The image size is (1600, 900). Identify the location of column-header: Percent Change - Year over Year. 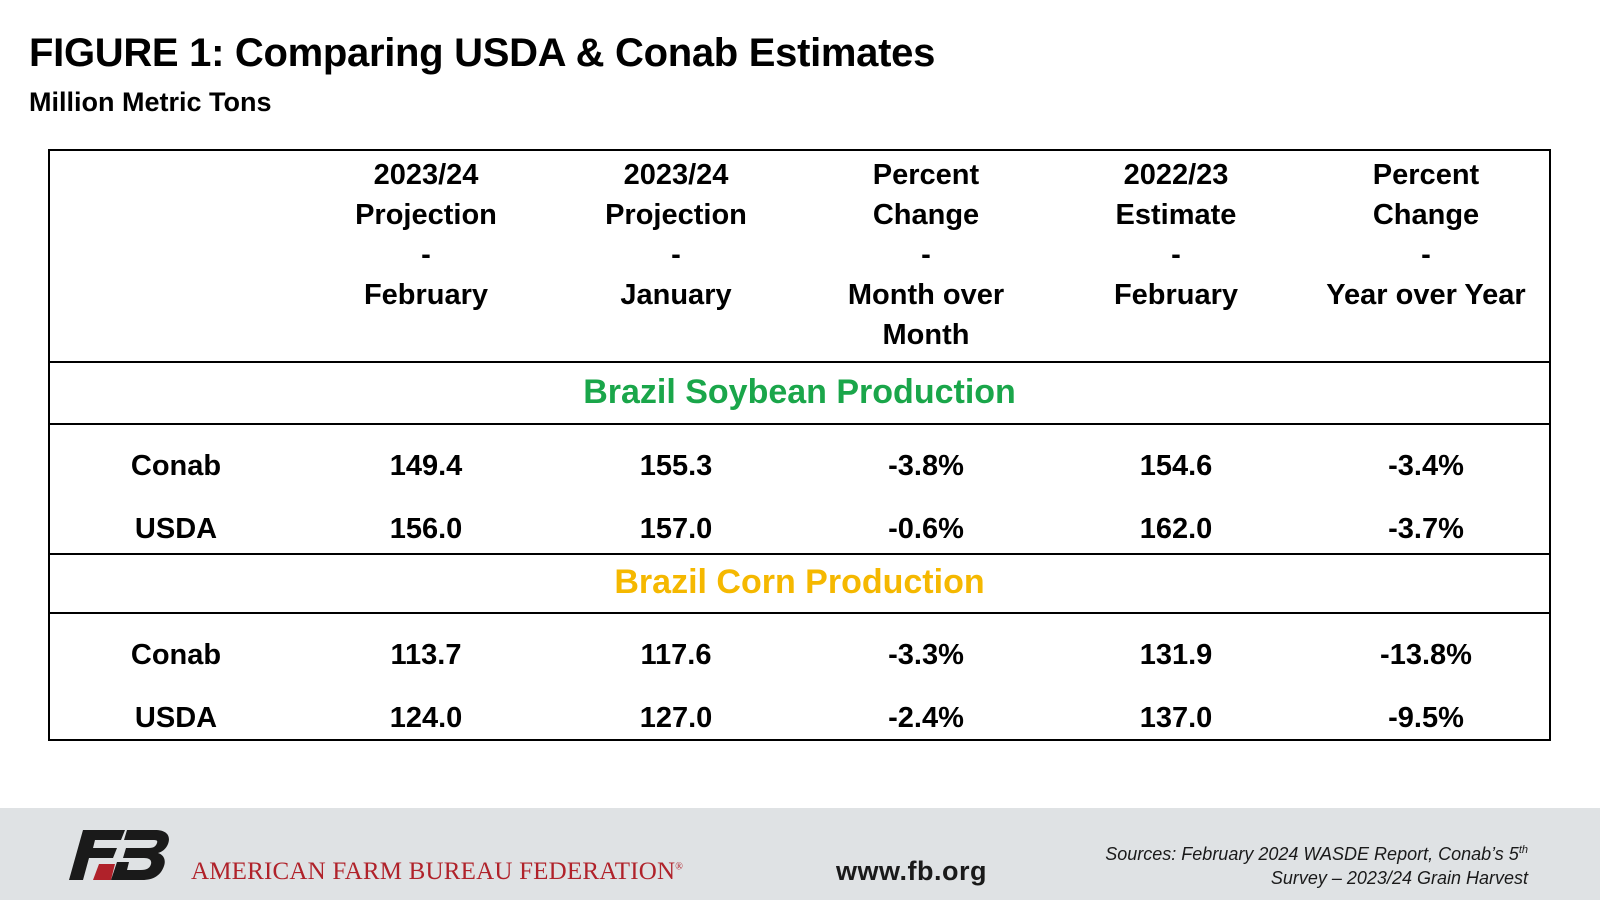
(1425, 235).